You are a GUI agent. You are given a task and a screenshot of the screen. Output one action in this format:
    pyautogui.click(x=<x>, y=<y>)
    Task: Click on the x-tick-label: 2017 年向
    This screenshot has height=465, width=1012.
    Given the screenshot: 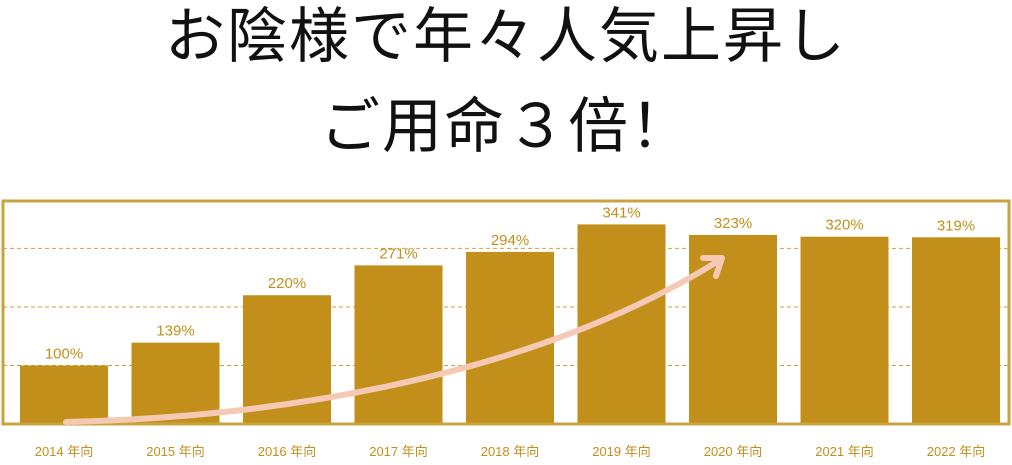 What is the action you would take?
    pyautogui.click(x=398, y=451)
    